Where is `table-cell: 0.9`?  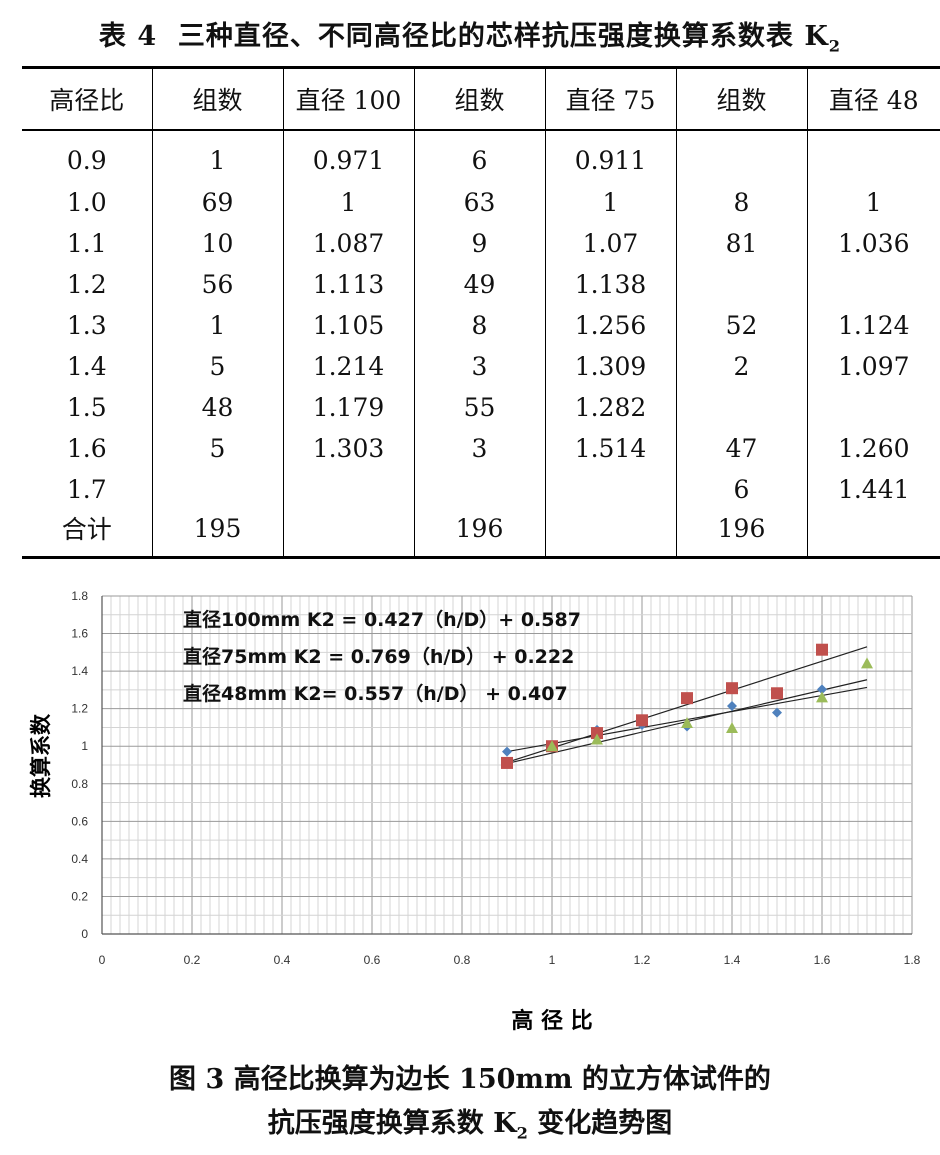
table-cell: 0.9 is located at coordinates (86, 160).